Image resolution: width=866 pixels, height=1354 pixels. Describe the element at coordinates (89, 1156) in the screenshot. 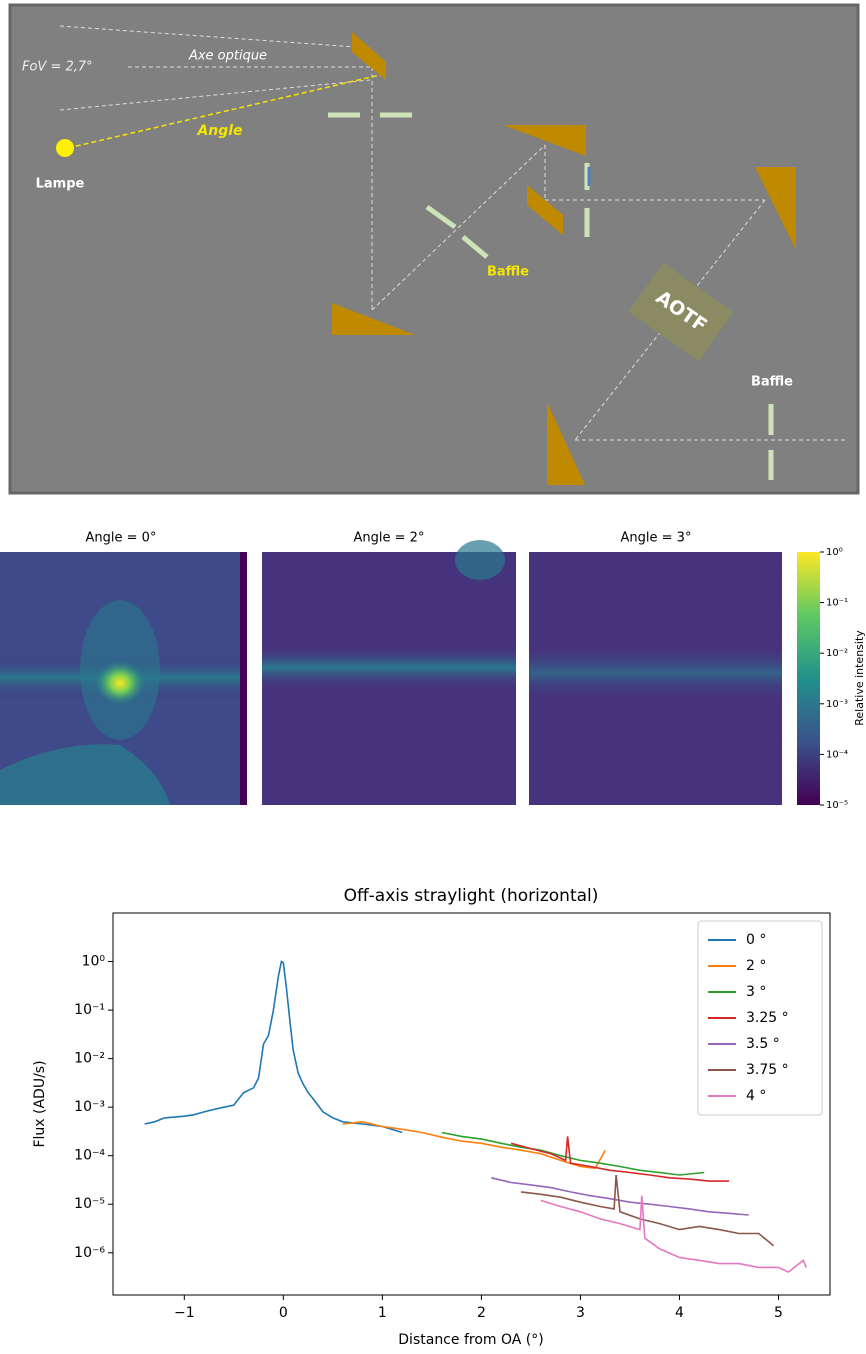

I see `y-tick-label: 10⁻⁴` at that location.